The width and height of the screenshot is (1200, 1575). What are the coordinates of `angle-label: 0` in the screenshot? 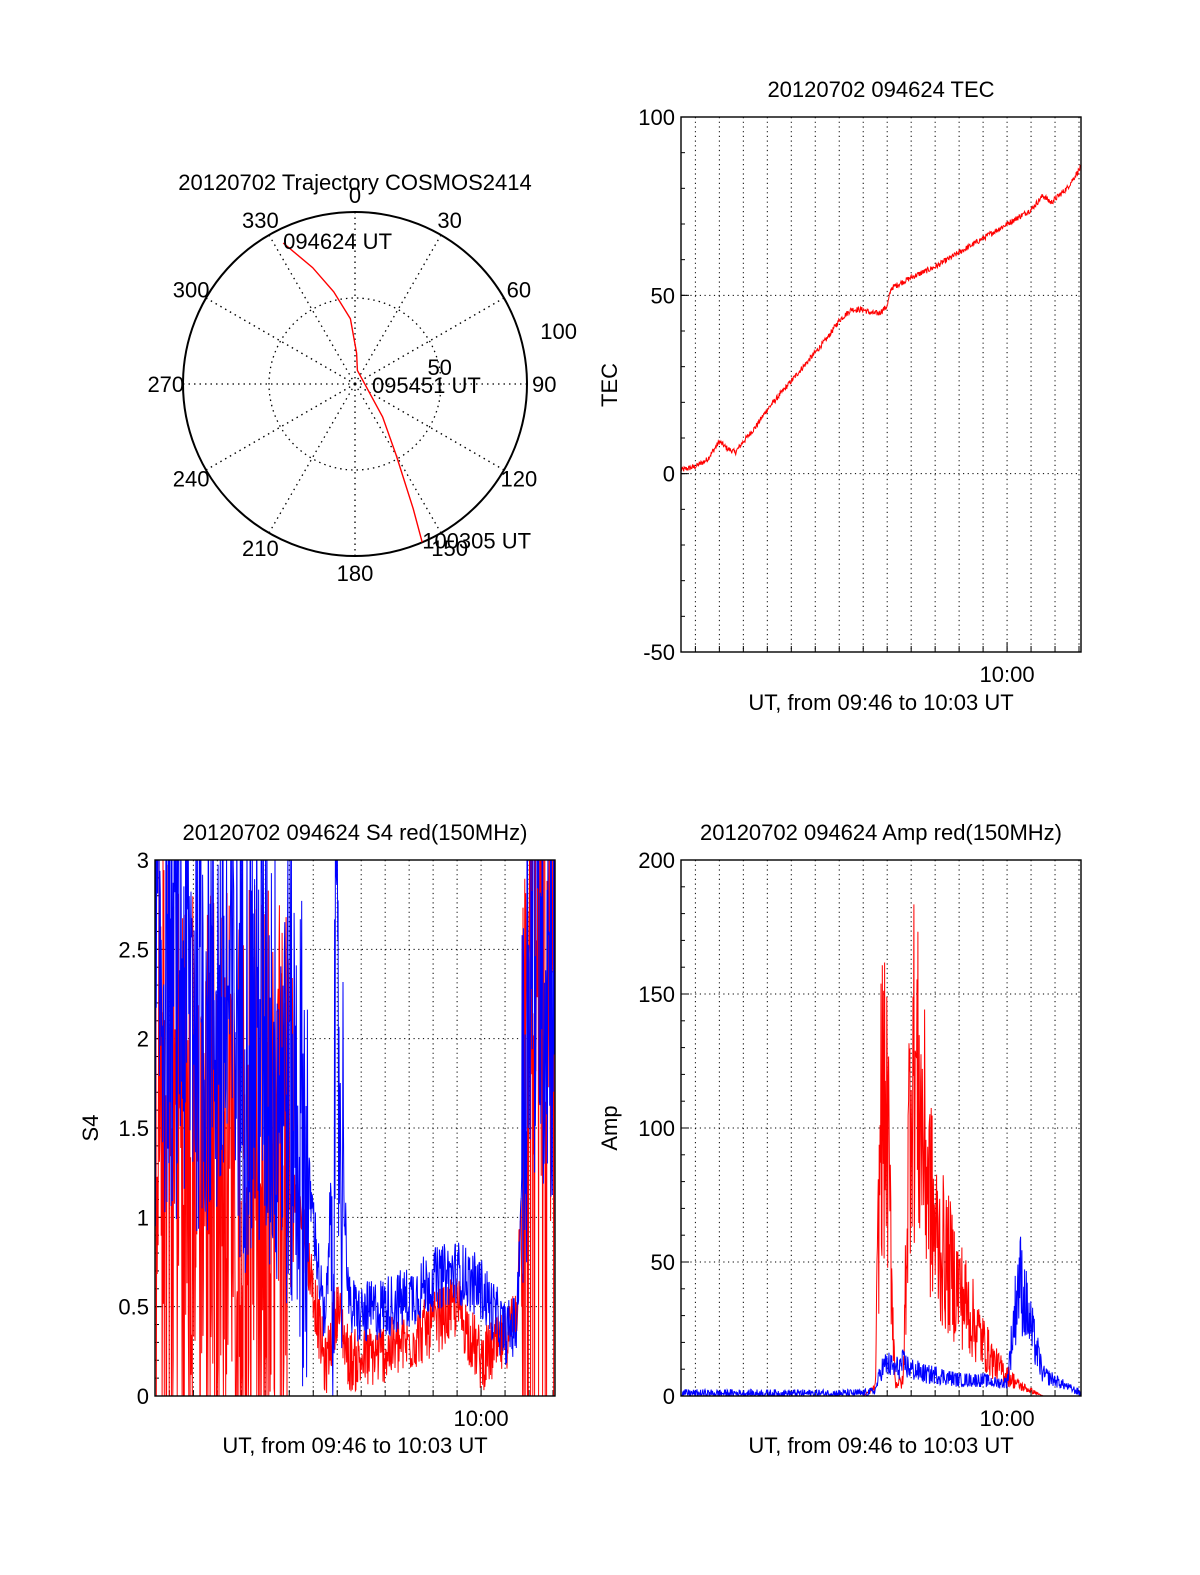 It's located at (355, 195).